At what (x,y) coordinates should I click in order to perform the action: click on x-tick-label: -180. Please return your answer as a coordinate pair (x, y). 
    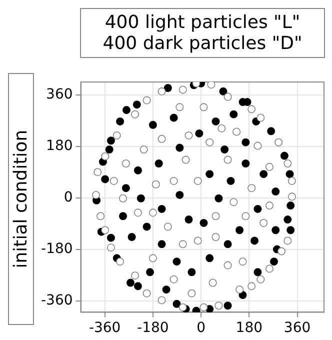
    Looking at the image, I should click on (153, 328).